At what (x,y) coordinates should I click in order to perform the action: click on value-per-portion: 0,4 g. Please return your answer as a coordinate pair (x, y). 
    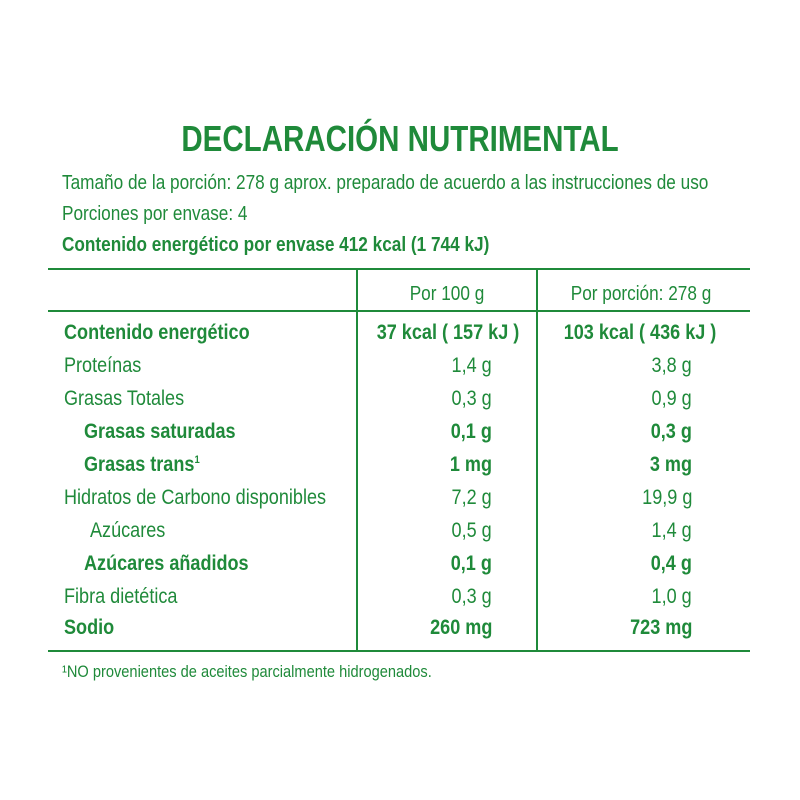
    Looking at the image, I should click on (671, 563).